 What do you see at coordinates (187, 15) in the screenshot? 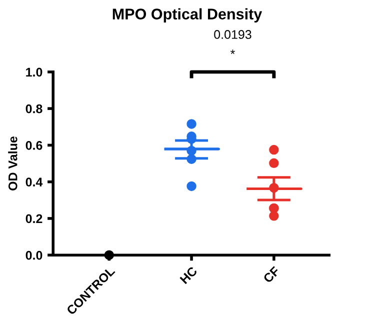
I see `chart-title: MPO Optical Density` at bounding box center [187, 15].